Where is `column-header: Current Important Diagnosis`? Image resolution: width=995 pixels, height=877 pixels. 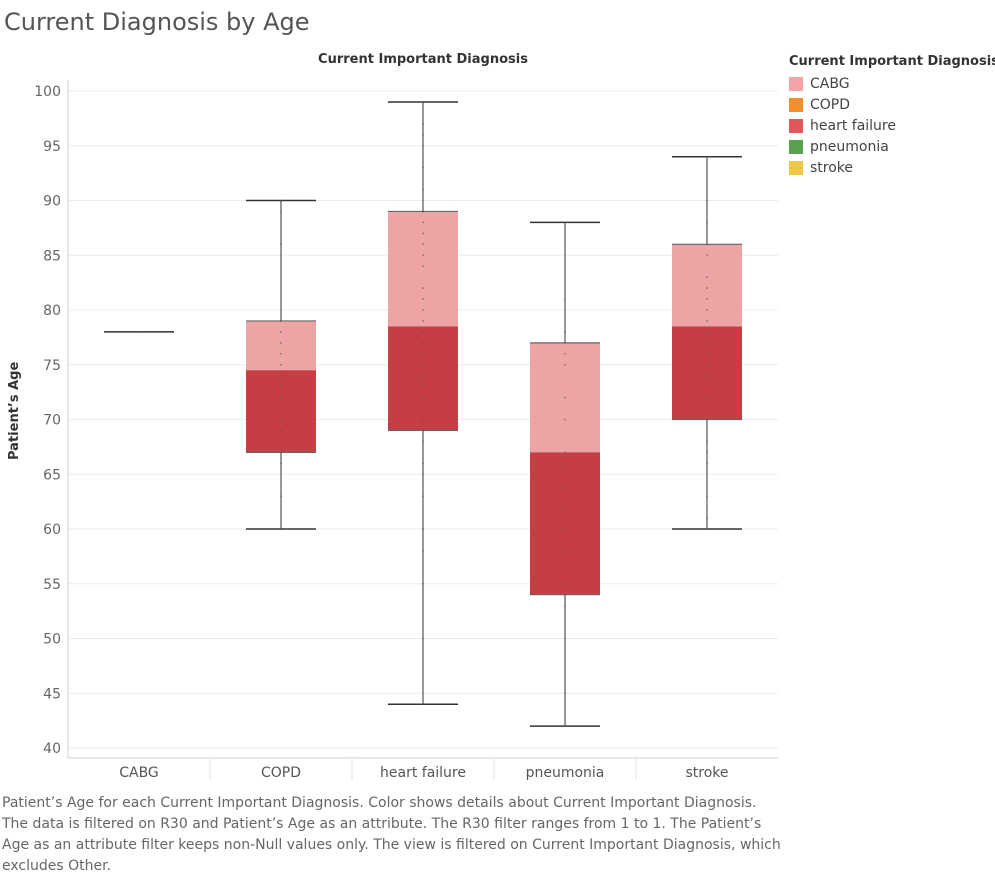 column-header: Current Important Diagnosis is located at coordinates (423, 59).